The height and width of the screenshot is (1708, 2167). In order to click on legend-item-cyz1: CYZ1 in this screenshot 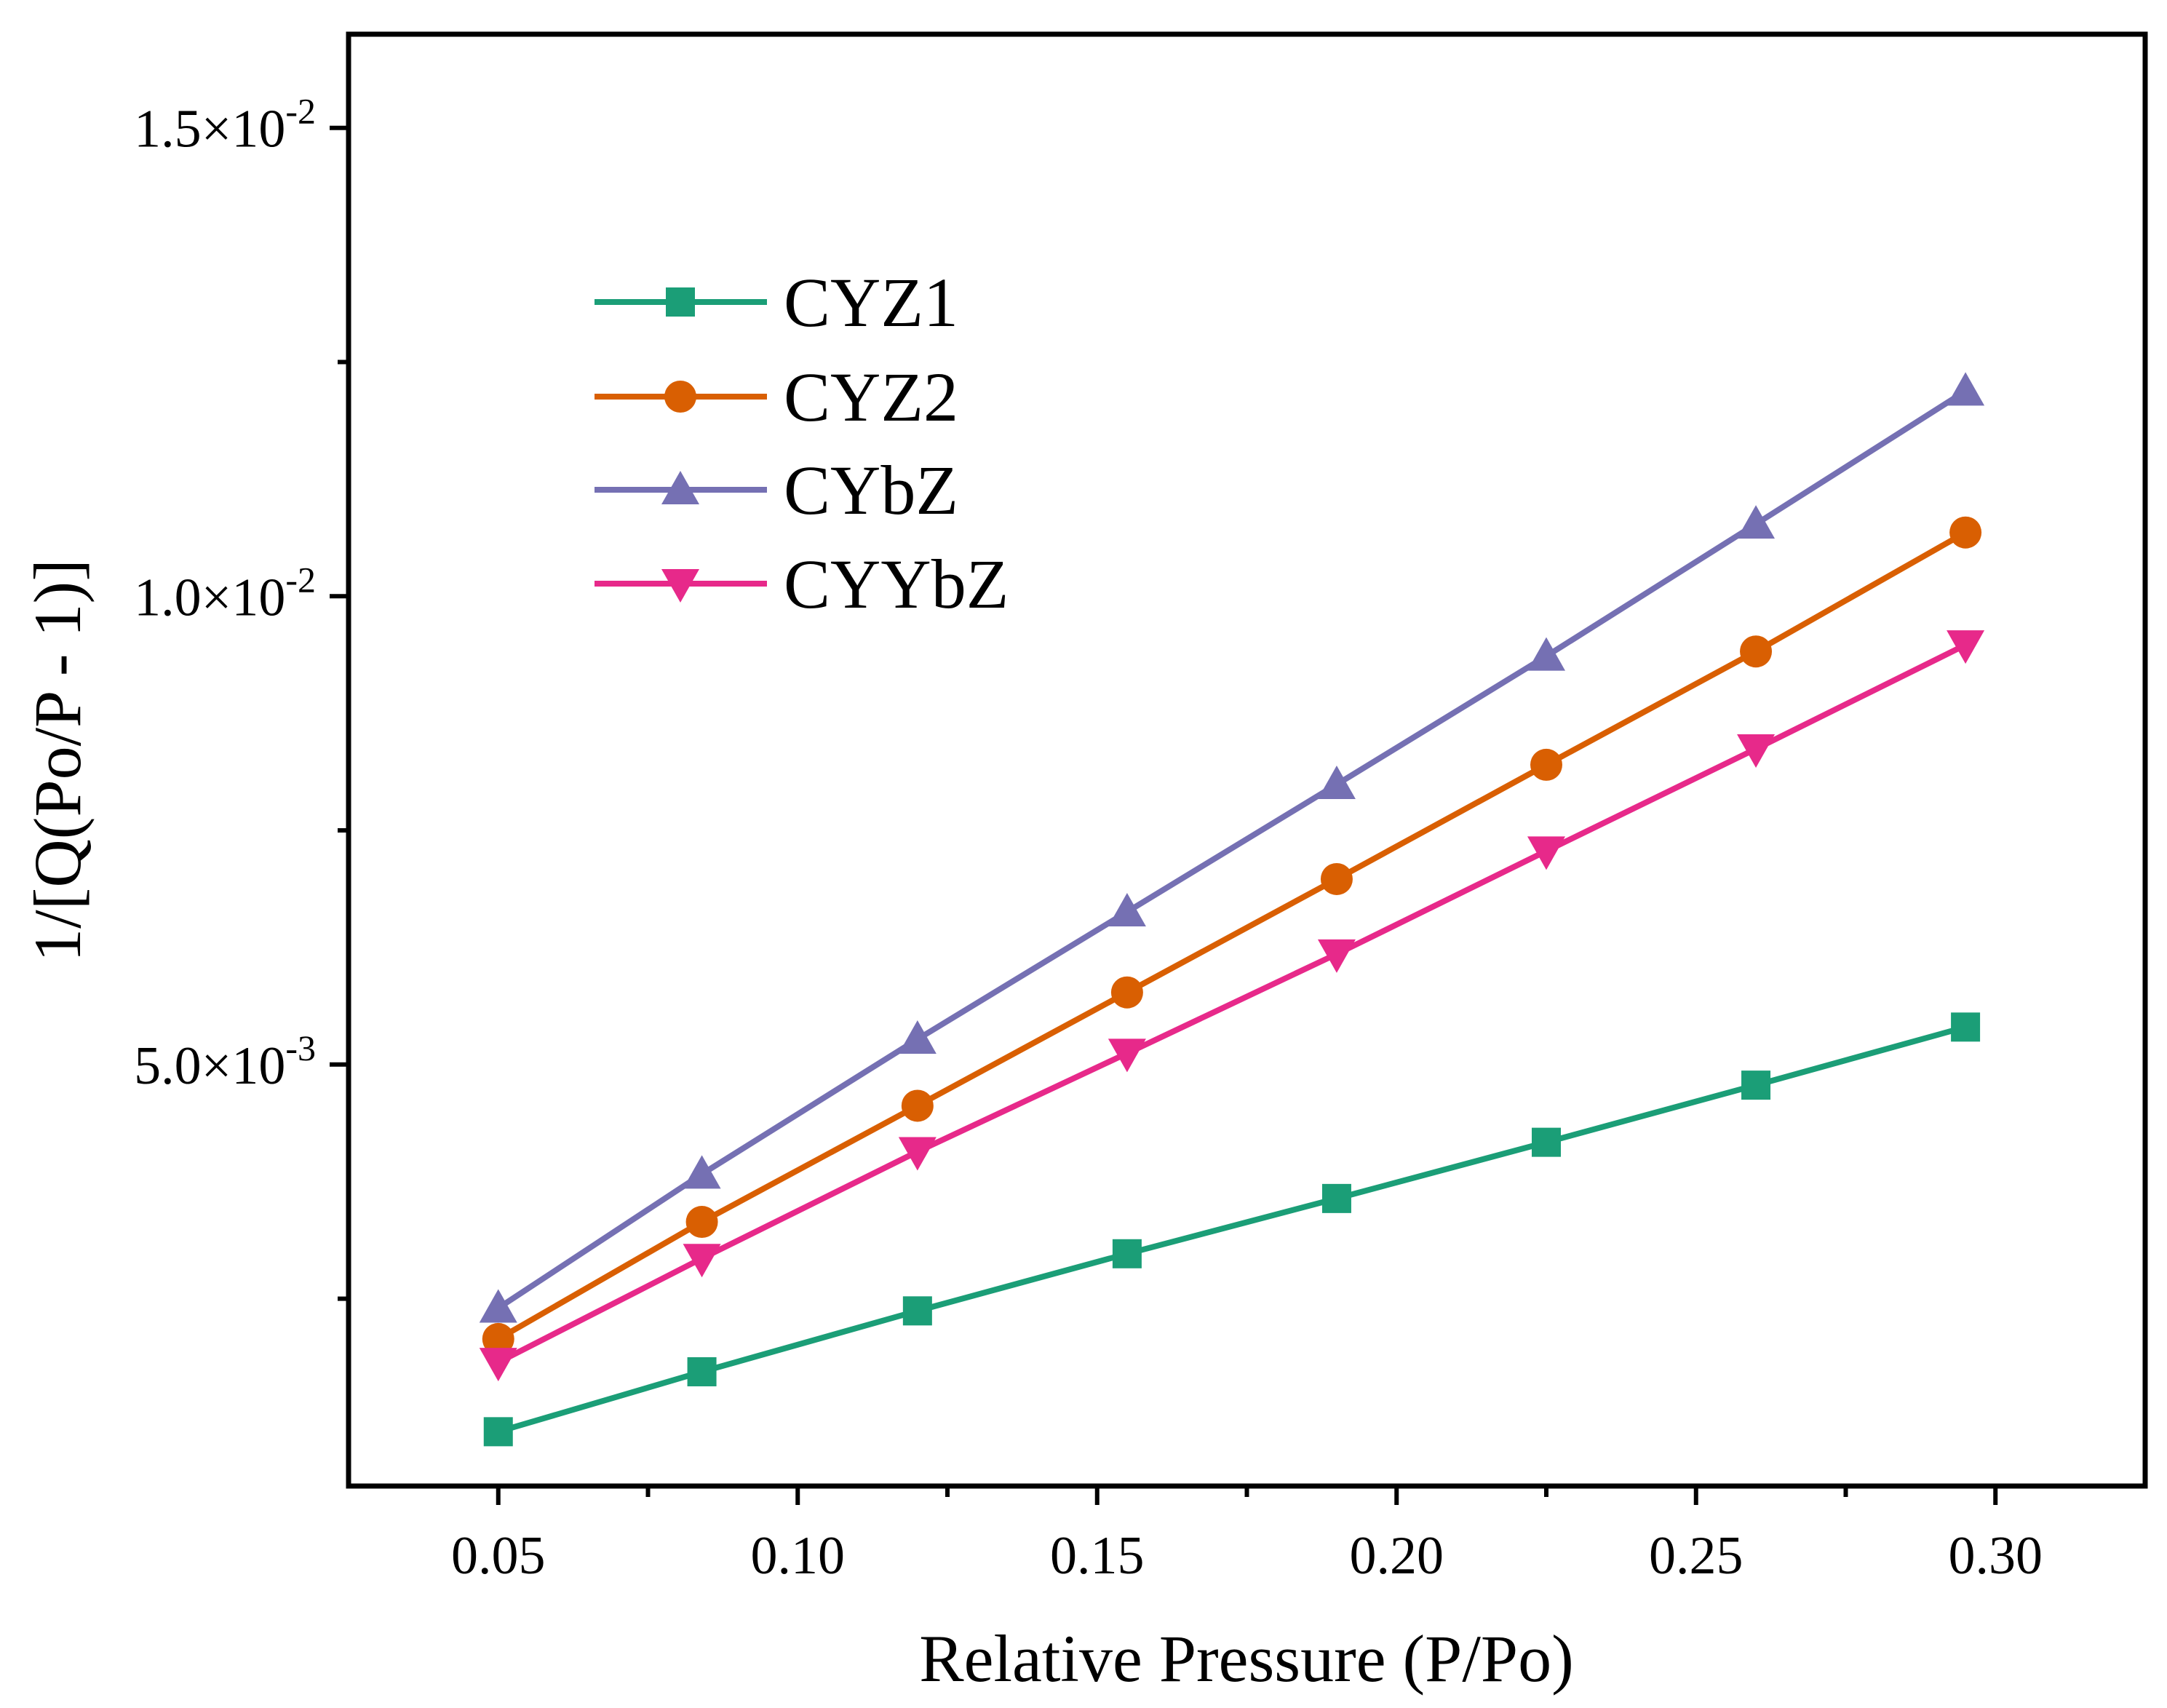, I will do `click(776, 302)`.